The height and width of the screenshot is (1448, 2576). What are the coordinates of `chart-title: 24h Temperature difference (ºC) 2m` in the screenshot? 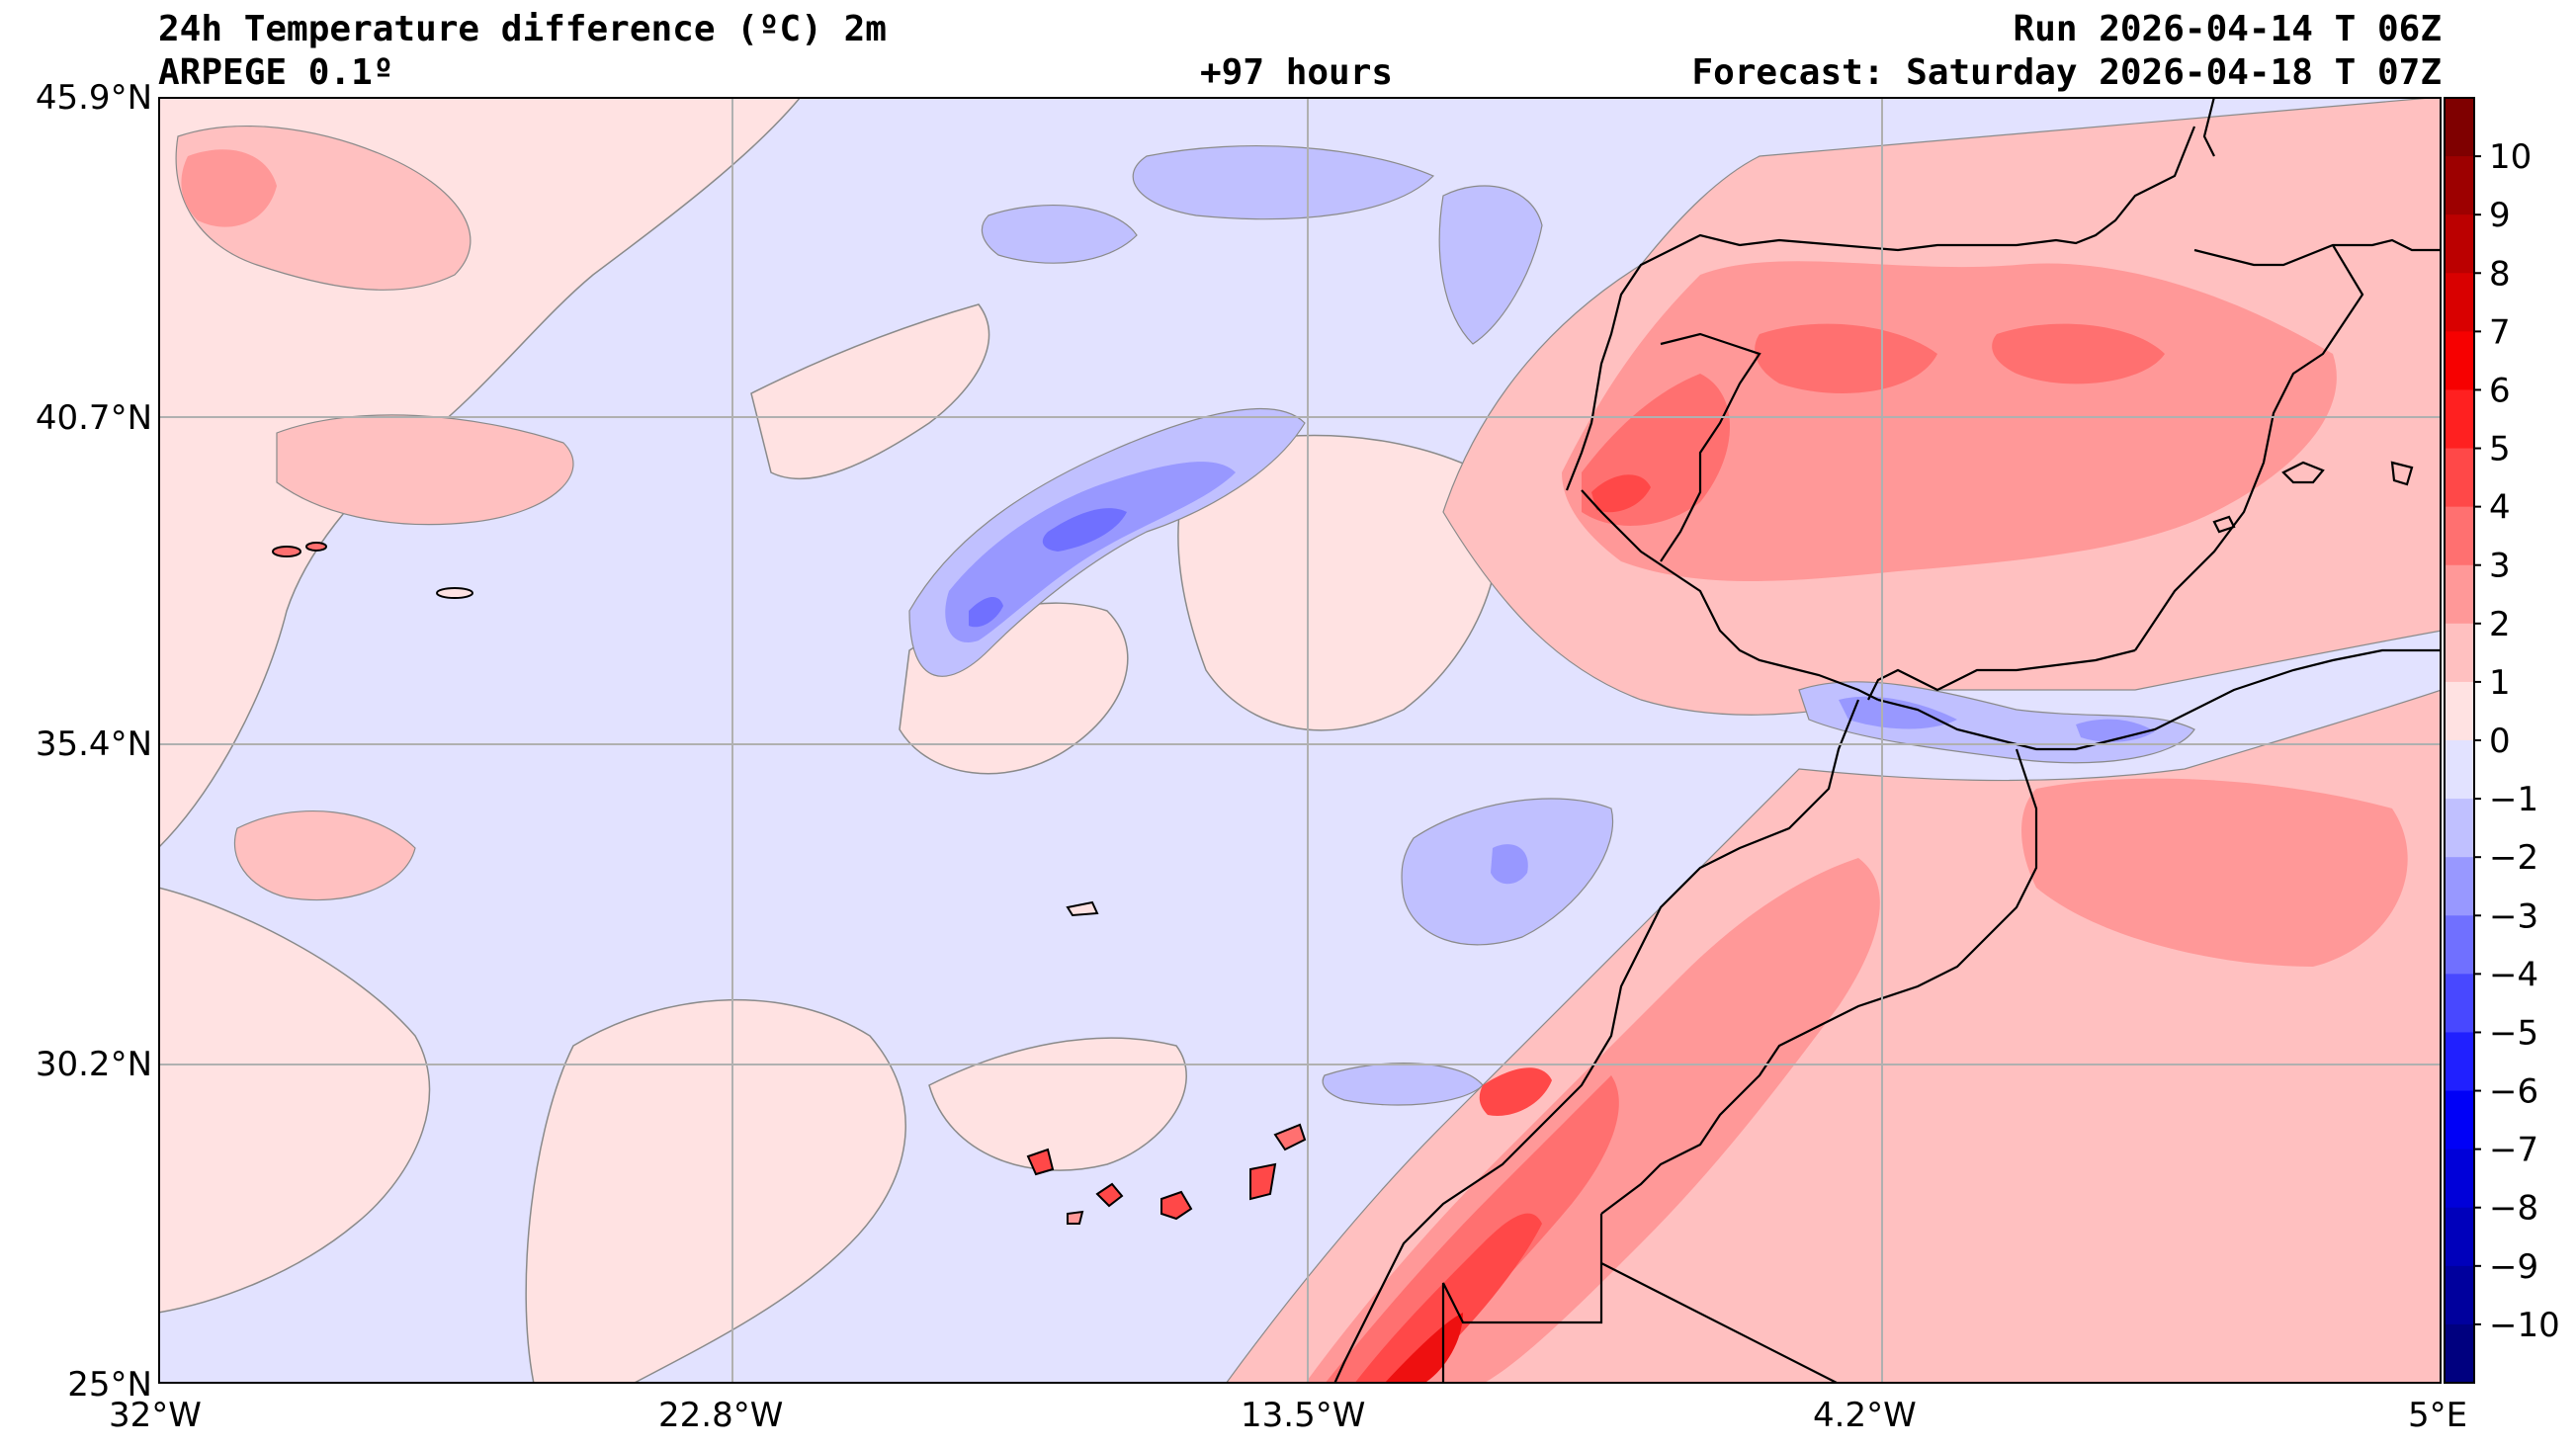 It's located at (522, 29).